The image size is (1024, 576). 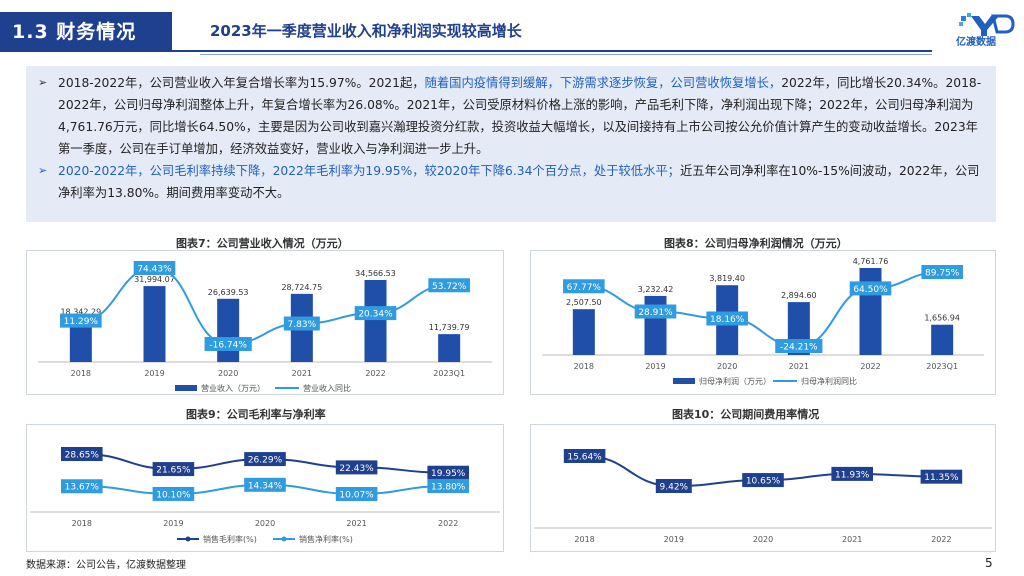 What do you see at coordinates (942, 318) in the screenshot?
I see `bar-value-label: 1,656.94` at bounding box center [942, 318].